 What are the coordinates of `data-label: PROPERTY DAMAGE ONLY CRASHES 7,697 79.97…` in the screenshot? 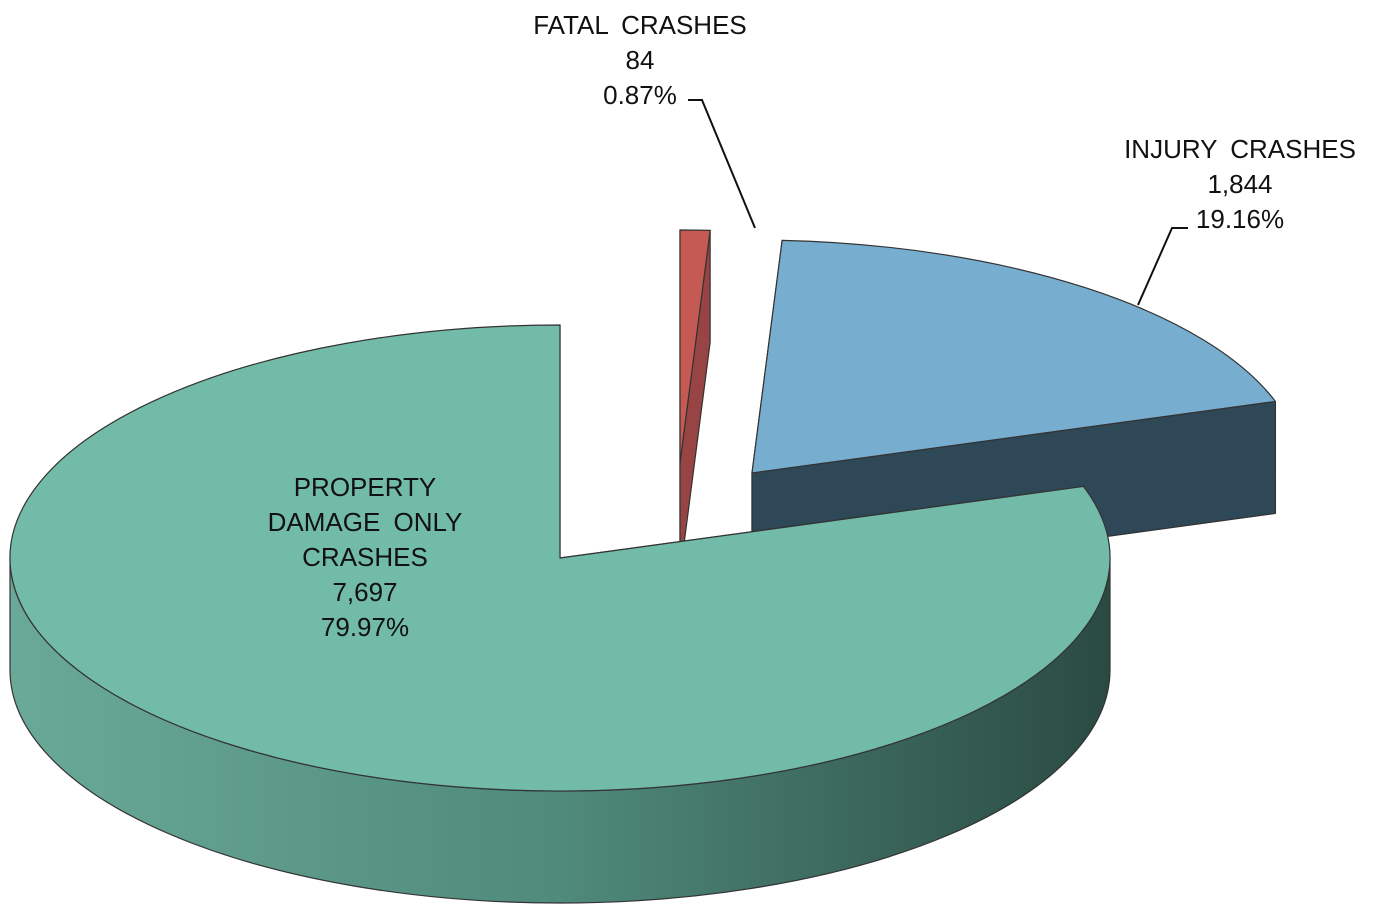 It's located at (365, 557).